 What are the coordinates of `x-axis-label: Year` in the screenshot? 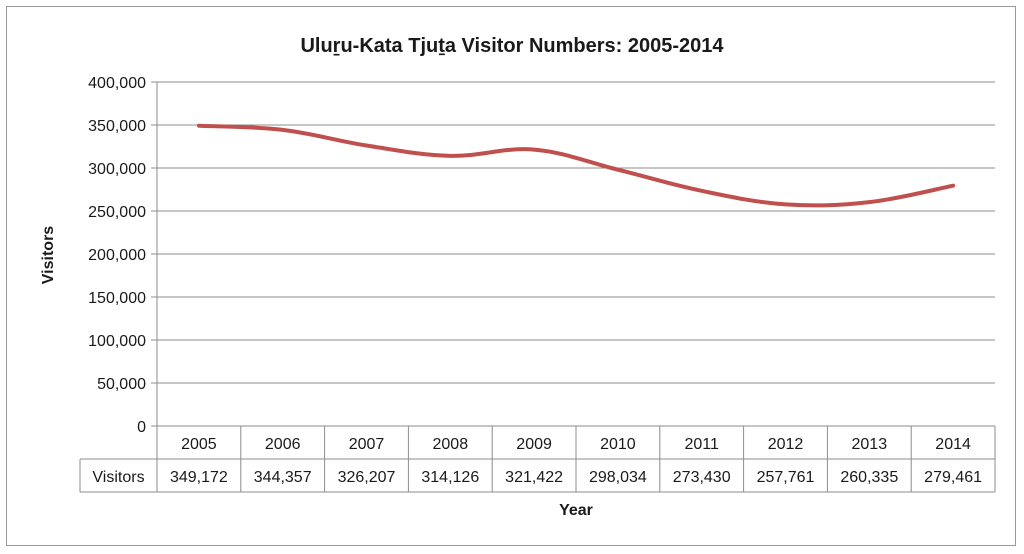 It's located at (576, 510).